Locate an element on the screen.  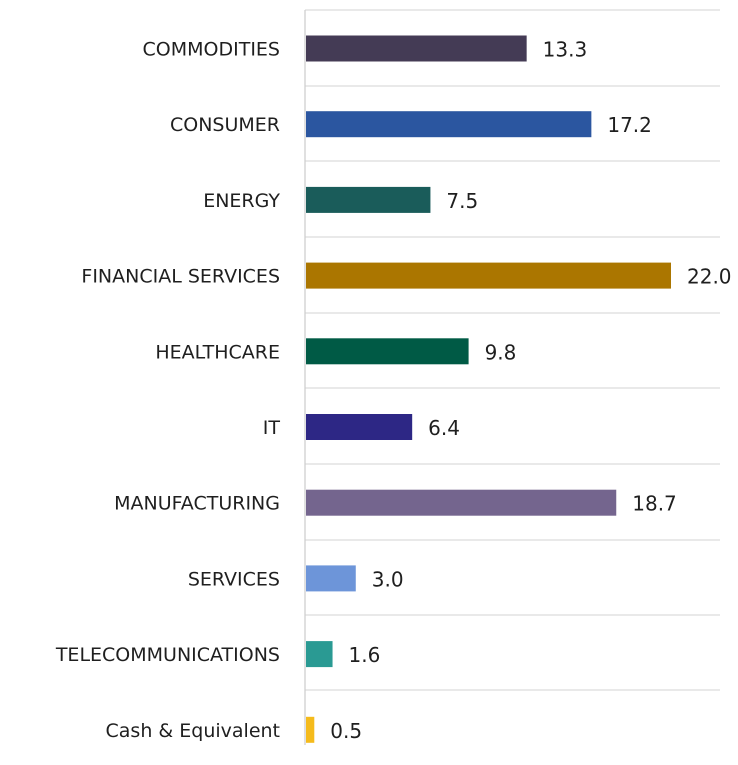
category-label: MANUFACTURING is located at coordinates (197, 504).